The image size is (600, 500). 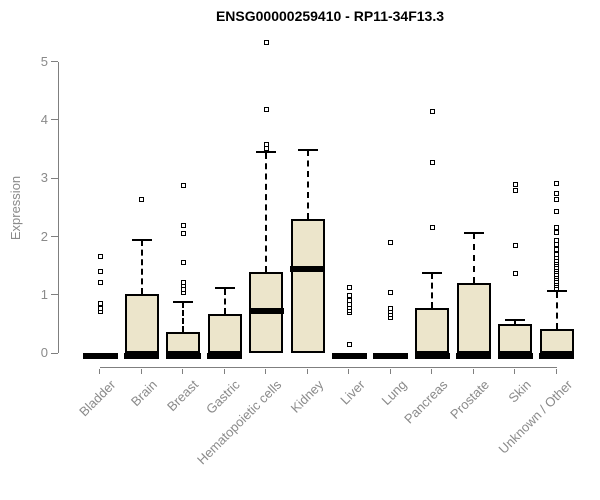 I want to click on x-category-label: Brain, so click(x=144, y=393).